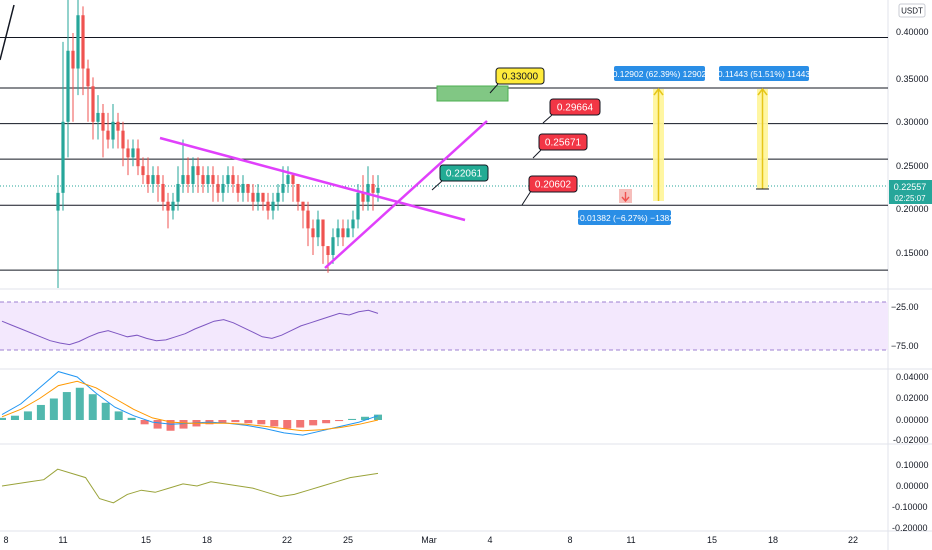 This screenshot has height=550, width=932. I want to click on callout-0.29664: 0.29664, so click(571, 111).